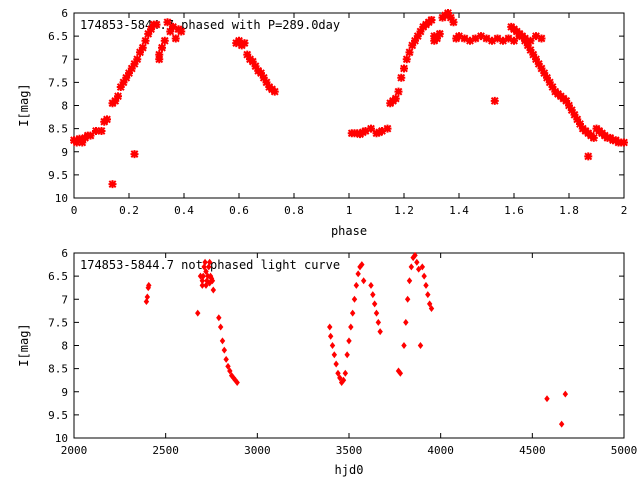  Describe the element at coordinates (294, 210) in the screenshot. I see `x-tick-label: 0.8` at that location.